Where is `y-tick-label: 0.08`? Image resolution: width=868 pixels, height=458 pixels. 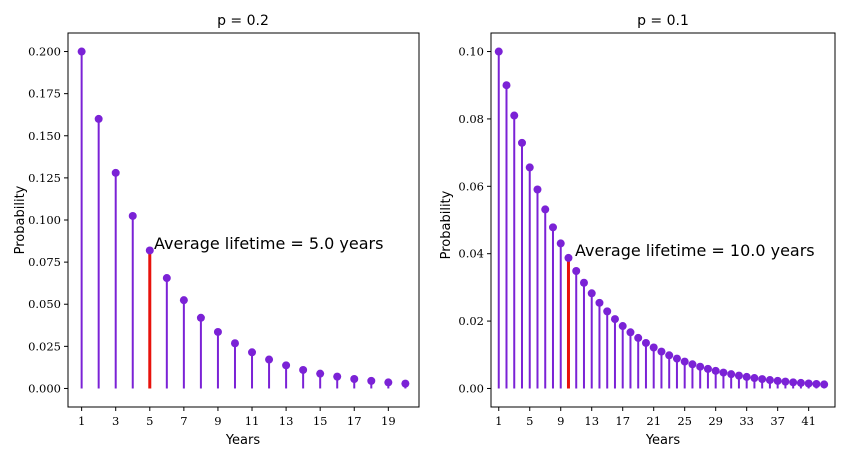 y-tick-label: 0.08 is located at coordinates (471, 119).